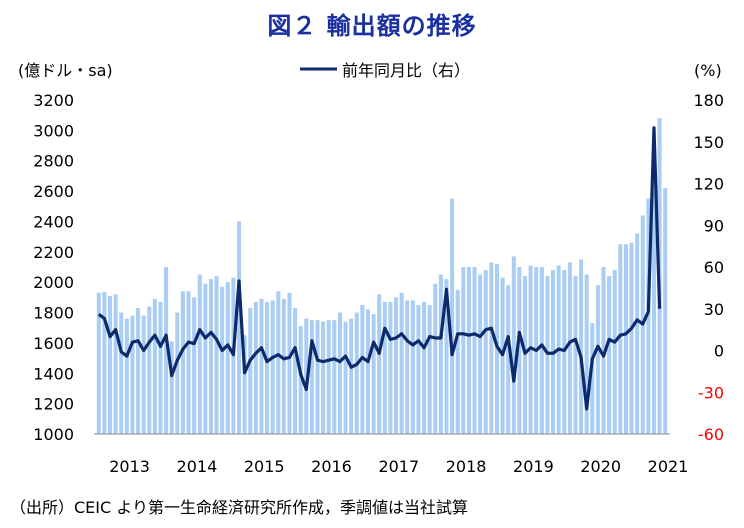 This screenshot has height=528, width=744. I want to click on x-tick-label: 2017, so click(398, 466).